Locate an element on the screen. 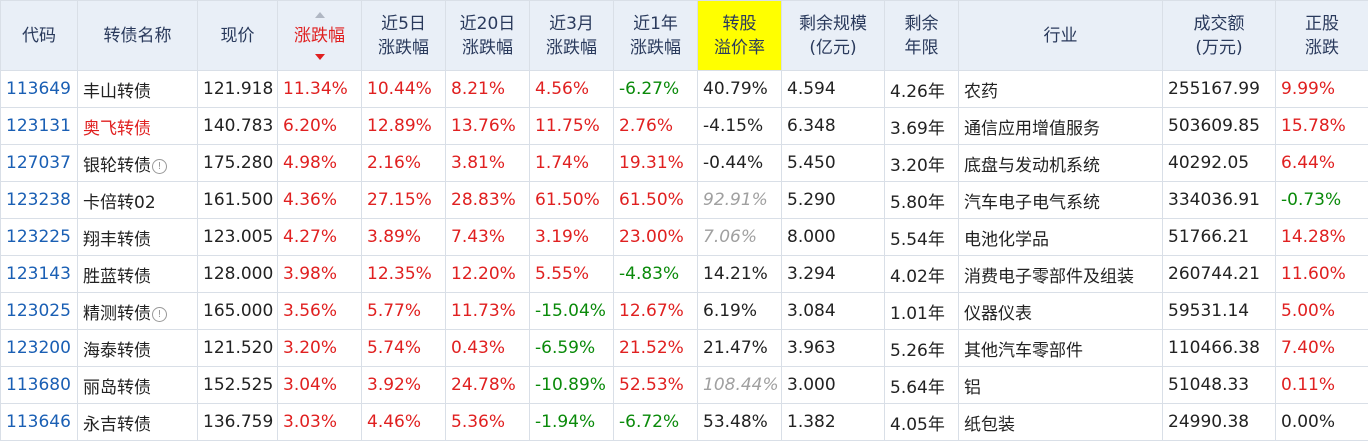 The height and width of the screenshot is (442, 1368). cell-code-text: 123131 is located at coordinates (38, 126).